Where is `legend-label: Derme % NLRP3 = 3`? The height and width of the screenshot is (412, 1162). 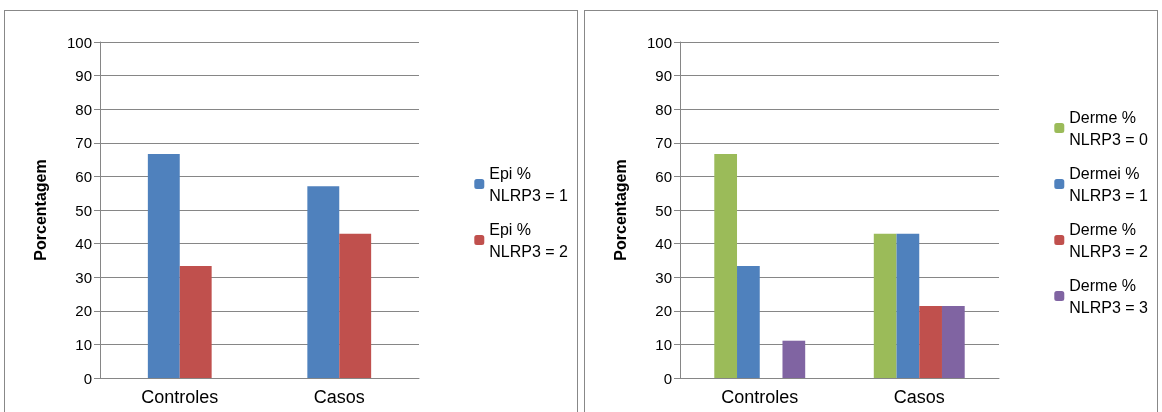 legend-label: Derme % NLRP3 = 3 is located at coordinates (1109, 296).